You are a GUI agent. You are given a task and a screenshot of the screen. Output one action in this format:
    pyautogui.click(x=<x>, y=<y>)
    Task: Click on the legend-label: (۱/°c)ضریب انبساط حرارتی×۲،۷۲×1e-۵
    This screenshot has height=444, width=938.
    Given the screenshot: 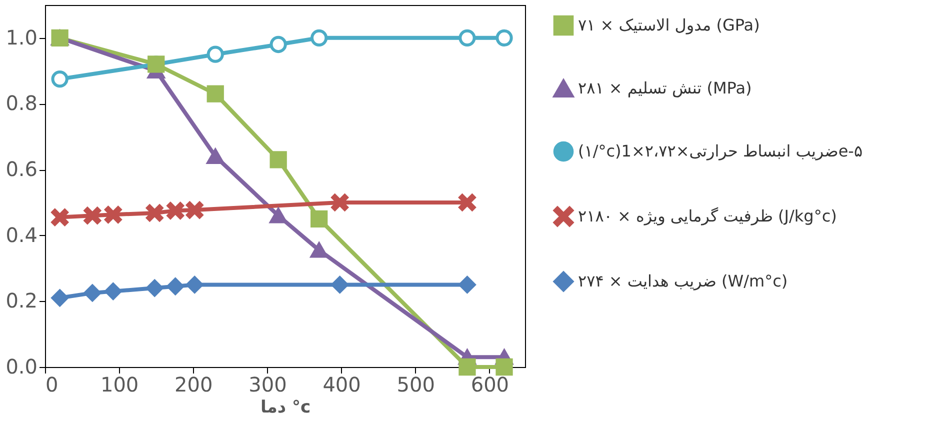 What is the action you would take?
    pyautogui.click(x=720, y=151)
    